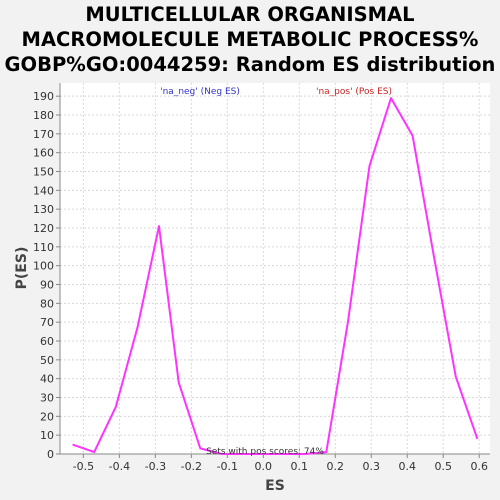  Describe the element at coordinates (47, 379) in the screenshot. I see `y-tick-label: 40` at that location.